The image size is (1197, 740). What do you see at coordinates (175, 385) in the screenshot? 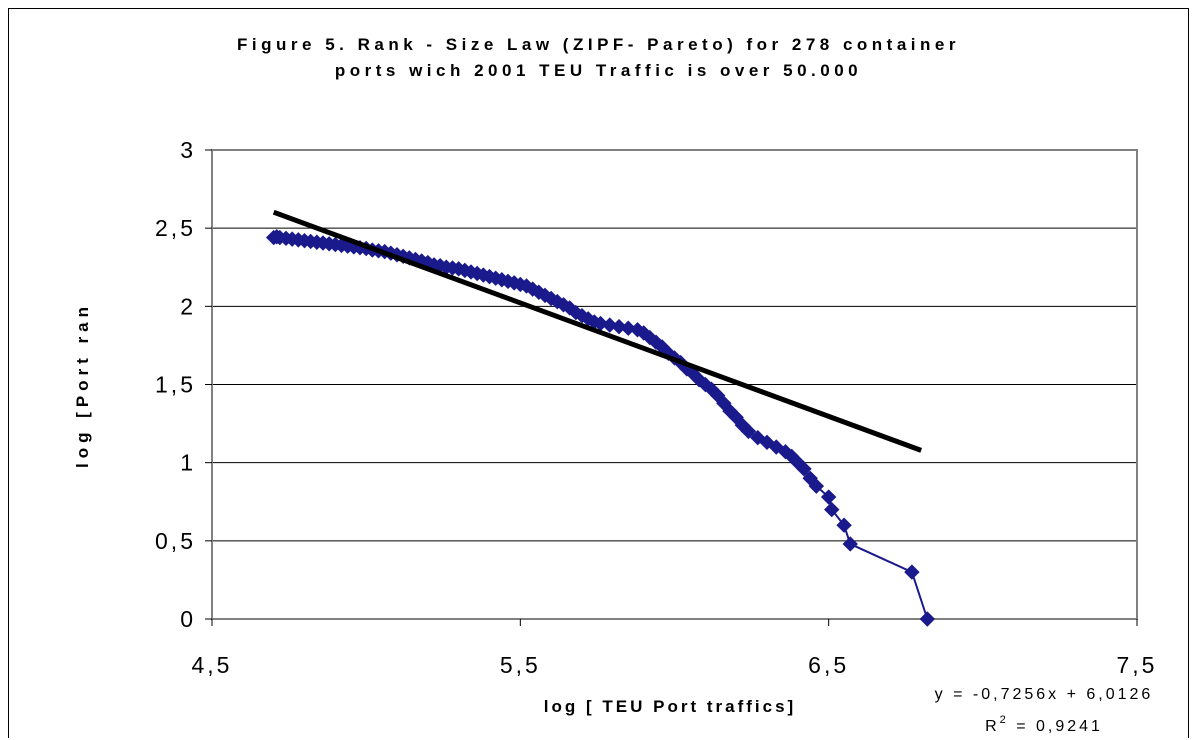
I see `y-tick-label: 1,5` at bounding box center [175, 385].